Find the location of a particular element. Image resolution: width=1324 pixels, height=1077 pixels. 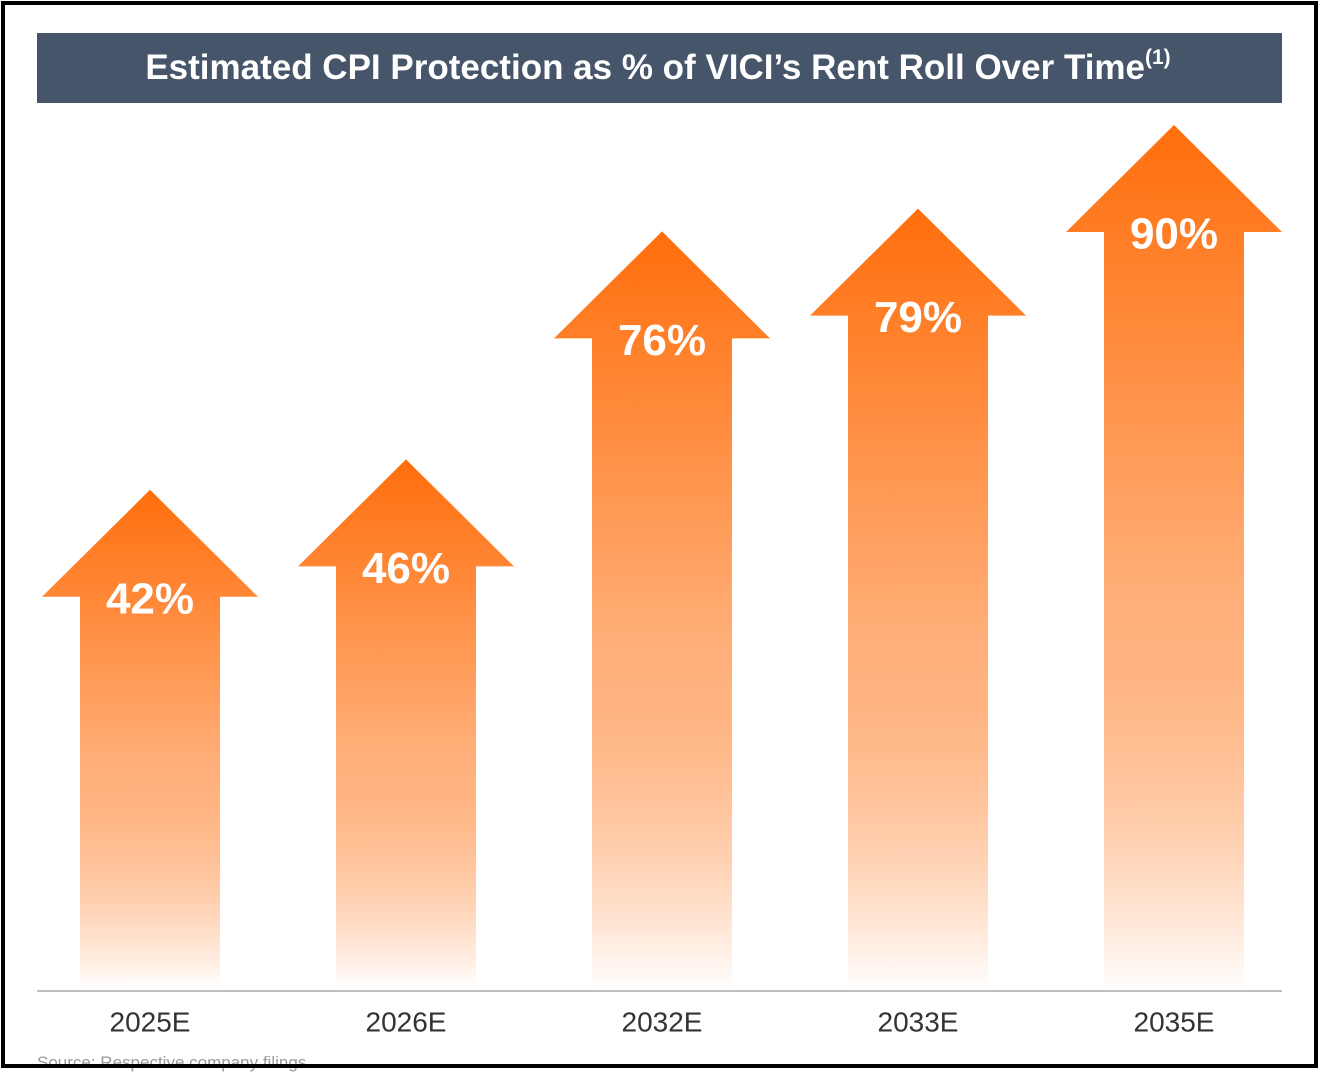

x-tick-label: 2035E is located at coordinates (1174, 1021).